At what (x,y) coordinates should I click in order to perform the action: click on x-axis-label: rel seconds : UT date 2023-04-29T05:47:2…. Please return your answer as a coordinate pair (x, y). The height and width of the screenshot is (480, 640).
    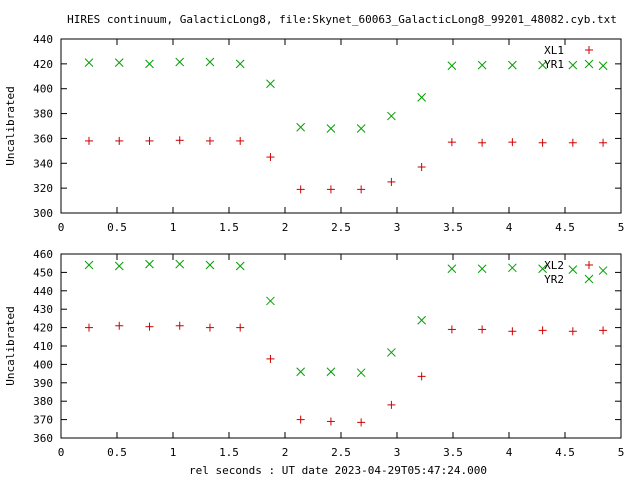
    Looking at the image, I should click on (338, 470).